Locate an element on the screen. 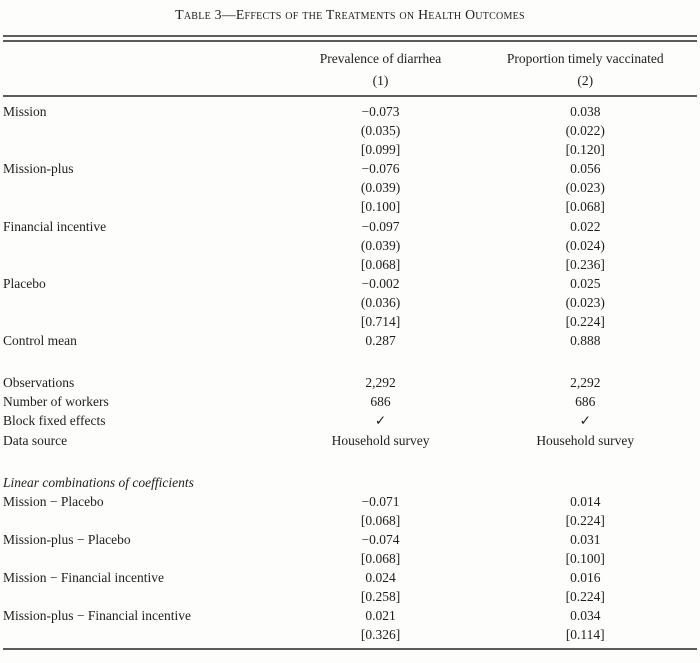 Image resolution: width=700 pixels, height=663 pixels. table-row: [0.714] [0.224] is located at coordinates (350, 321).